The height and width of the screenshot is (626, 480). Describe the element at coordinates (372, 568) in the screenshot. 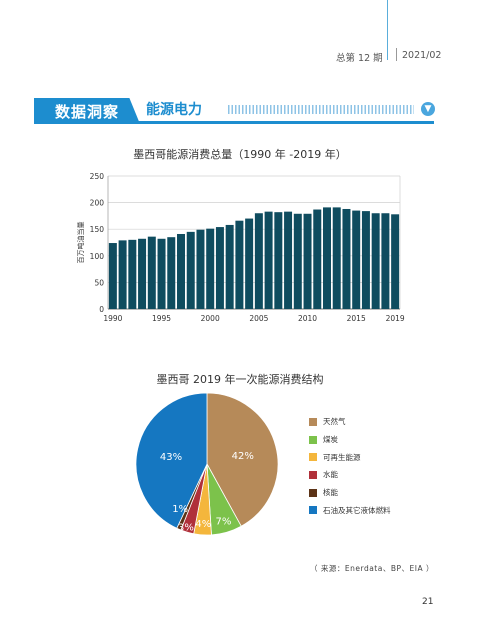

I see `source-note: （ 来源：Enerdata、BP、EIA ）` at that location.